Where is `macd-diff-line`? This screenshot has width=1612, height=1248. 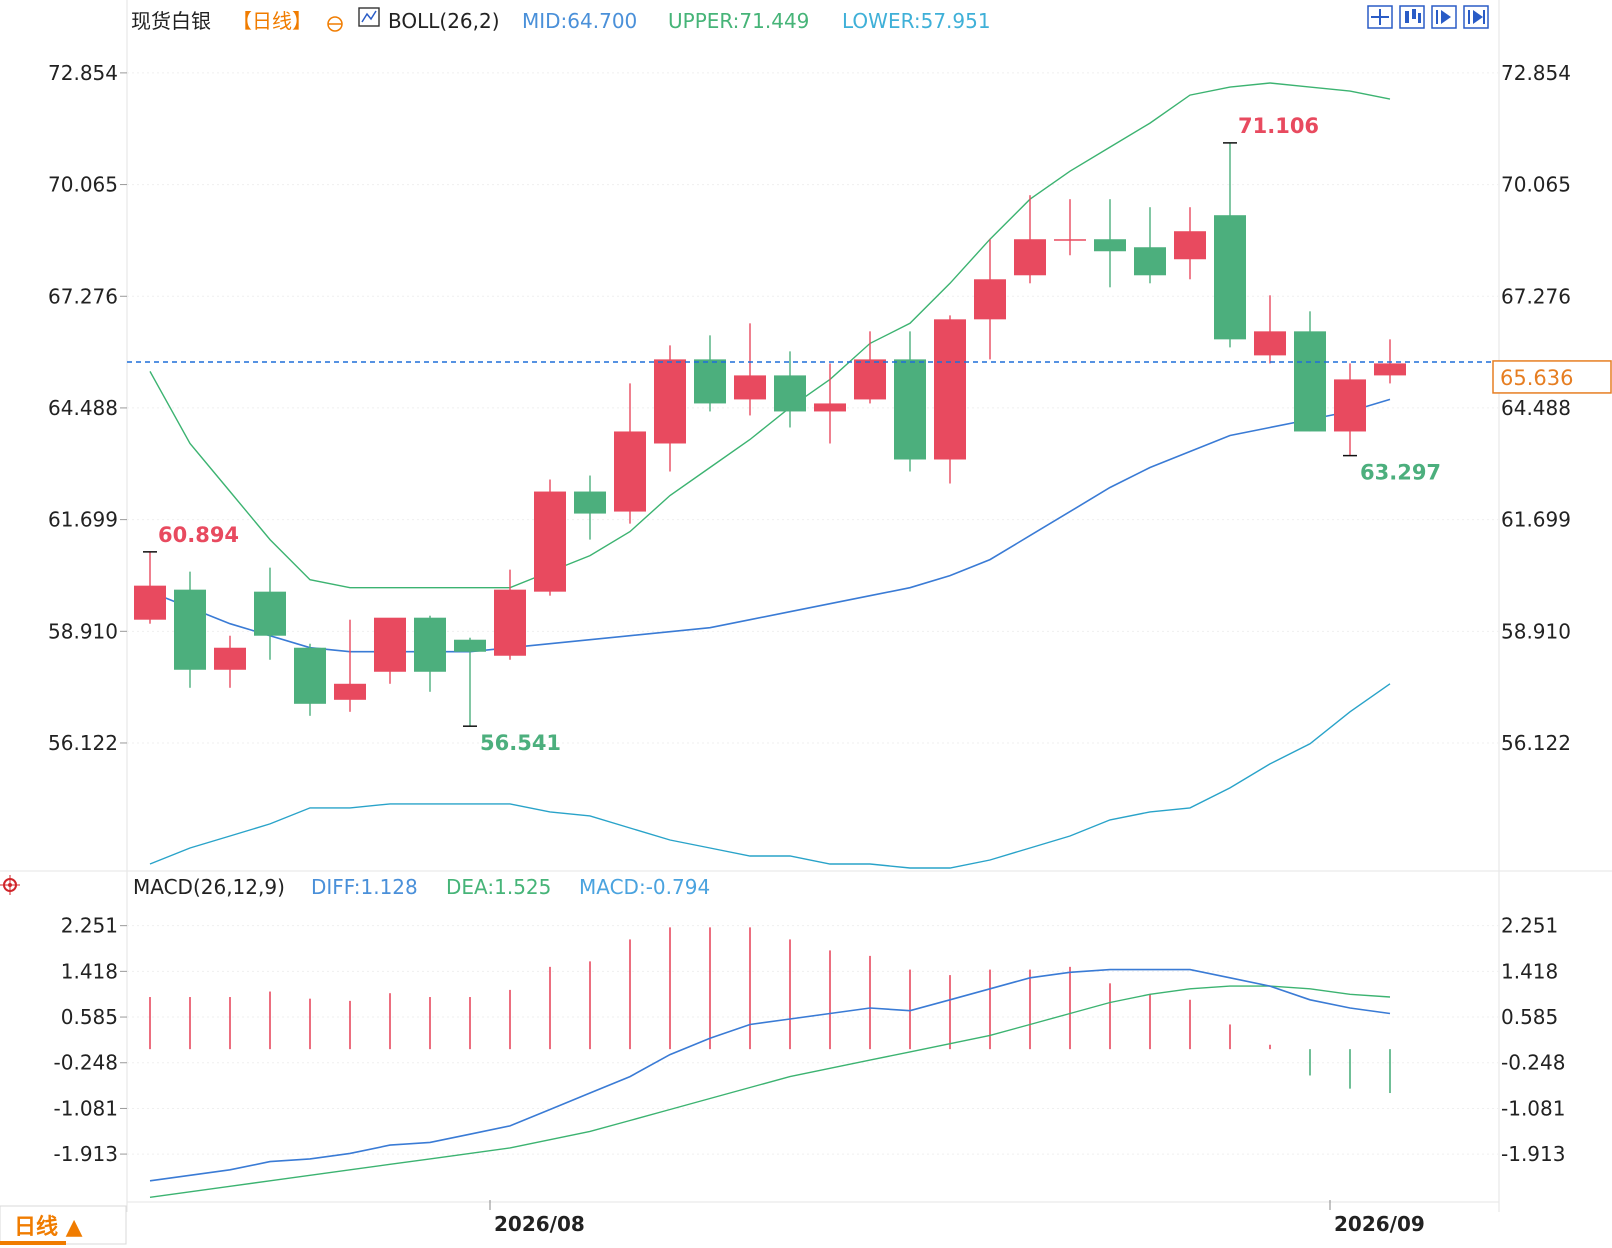 macd-diff-line is located at coordinates (770, 1075).